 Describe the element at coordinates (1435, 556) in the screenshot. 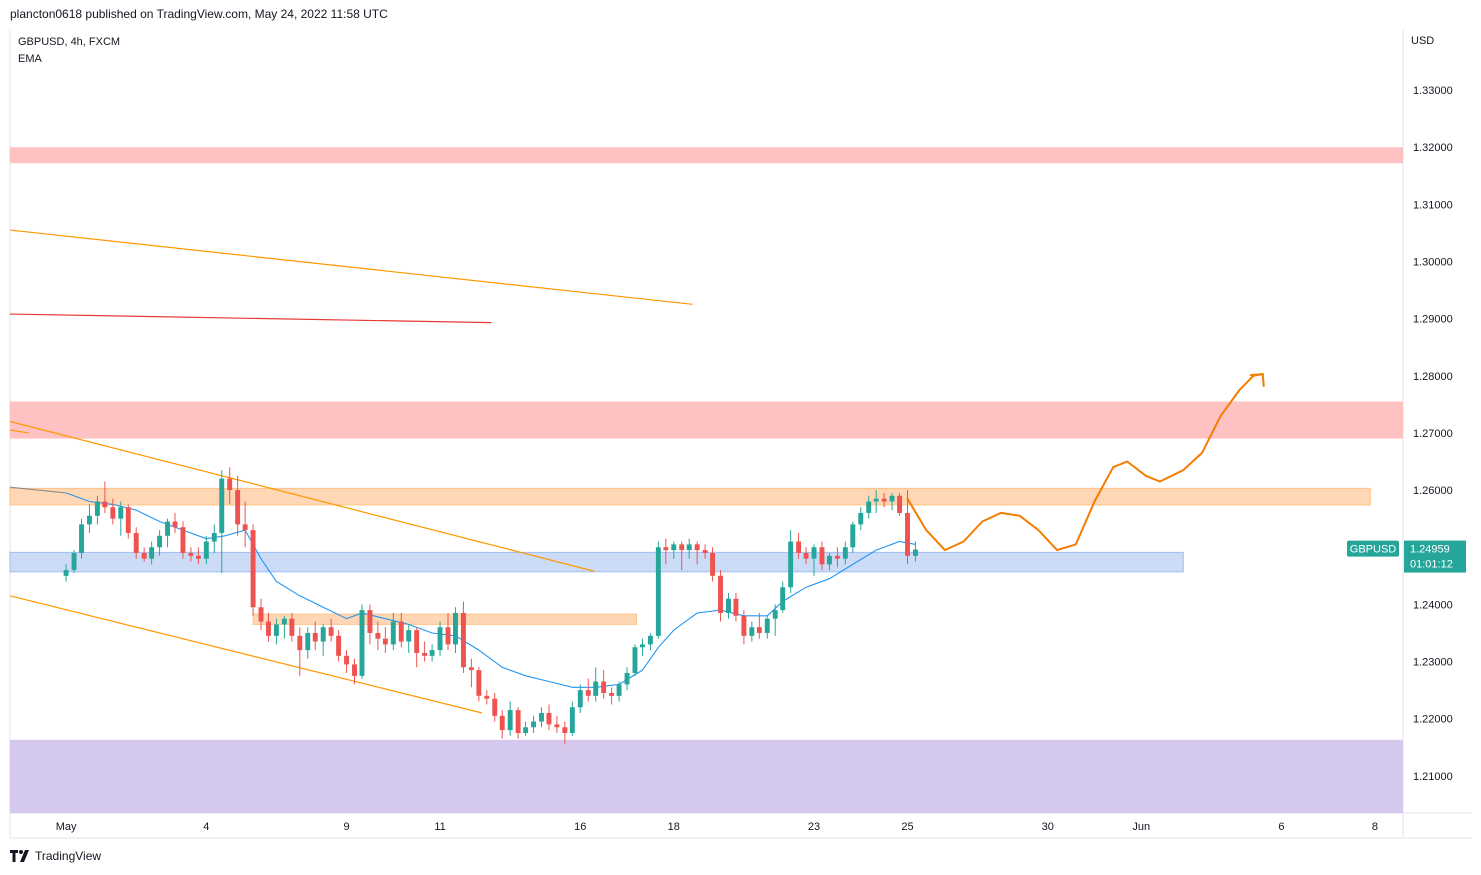

I see `current-price-tag: 1.24959 01:01:12` at that location.